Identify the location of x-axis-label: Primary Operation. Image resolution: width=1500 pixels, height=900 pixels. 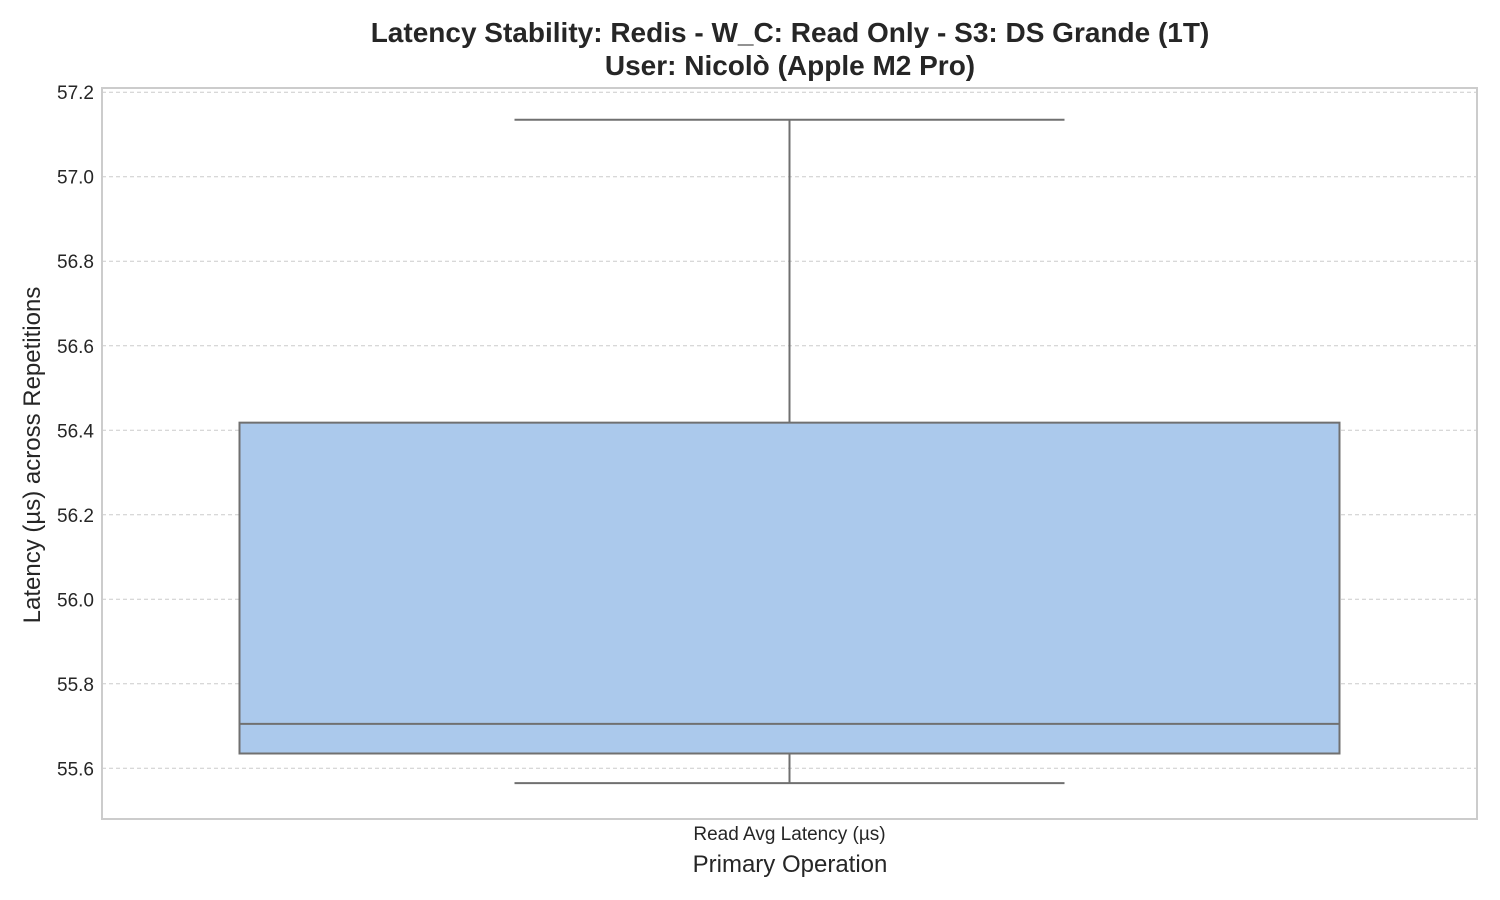
(790, 864).